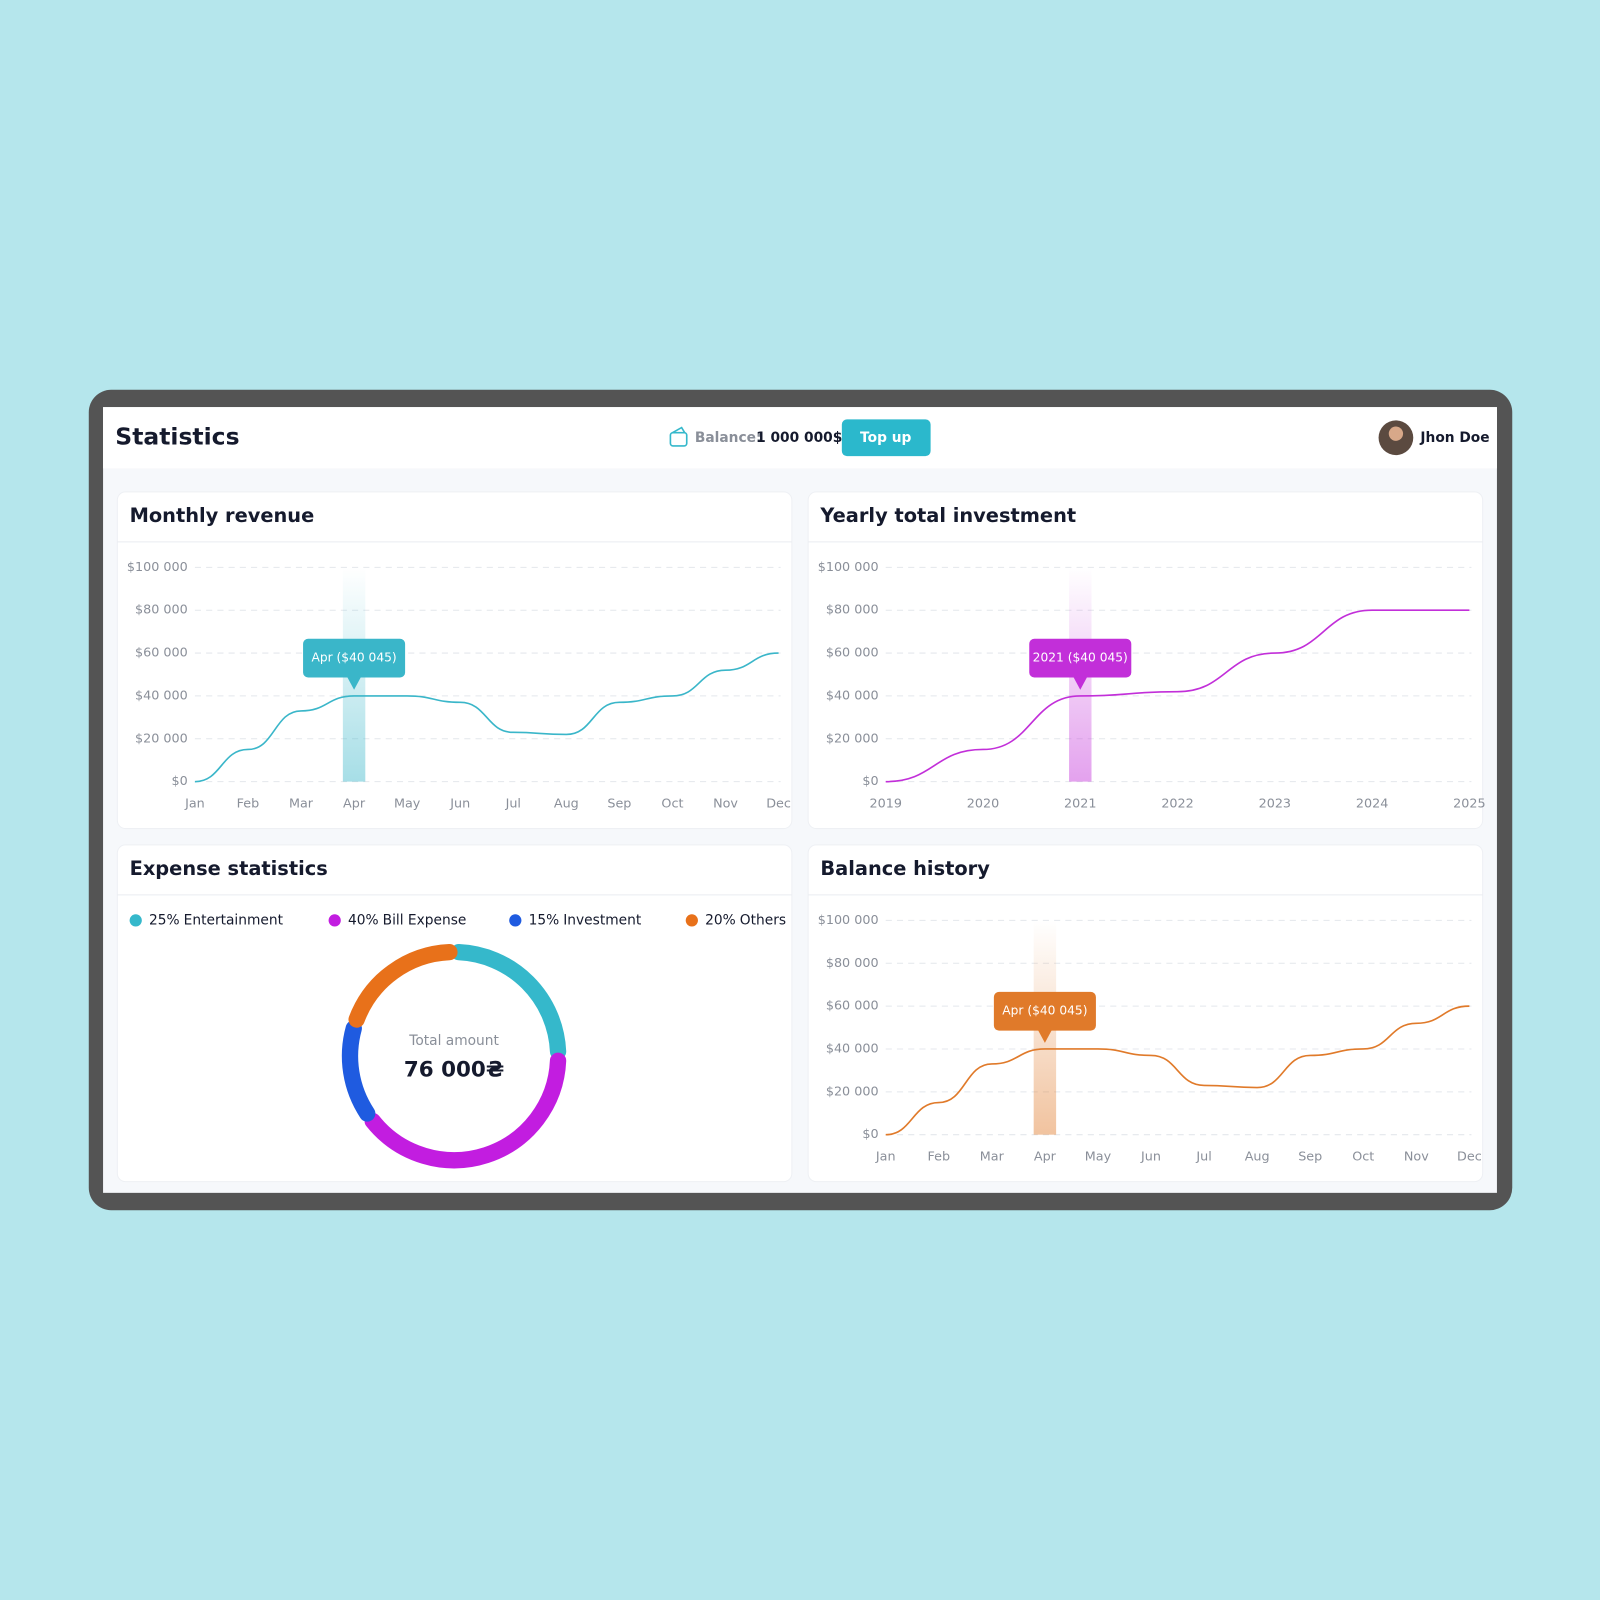  Describe the element at coordinates (194, 804) in the screenshot. I see `x-tick-label: Jan` at that location.